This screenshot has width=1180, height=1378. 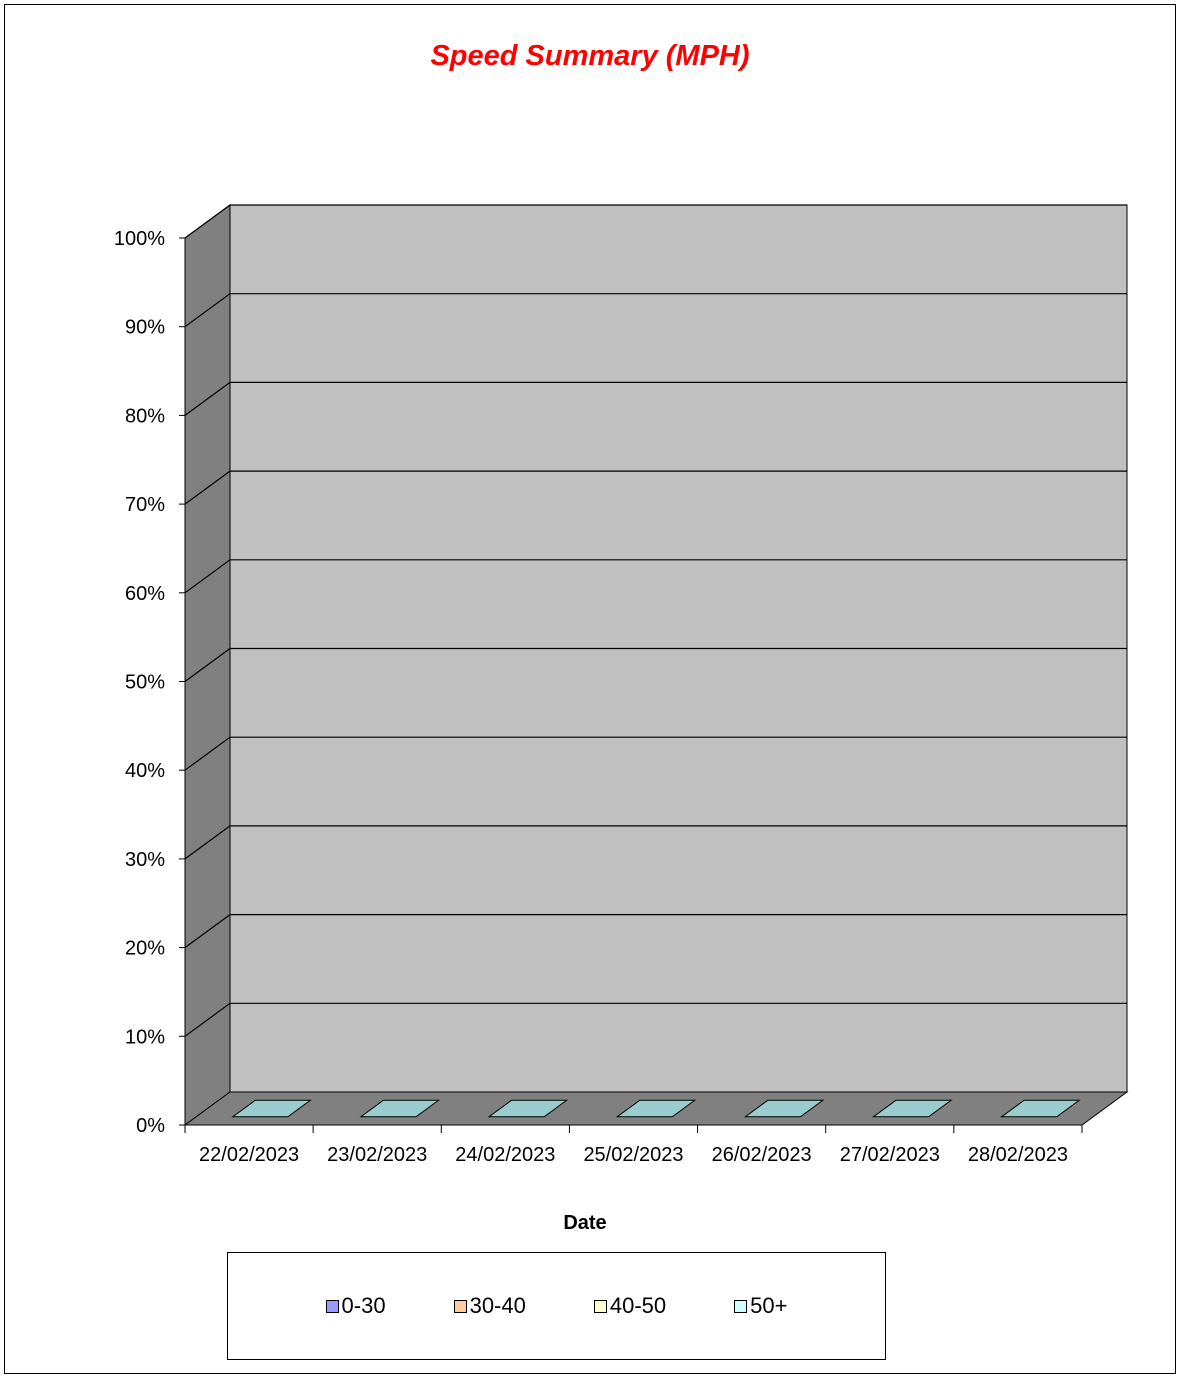 What do you see at coordinates (590, 56) in the screenshot?
I see `chart-title: Speed Summary (MPH)` at bounding box center [590, 56].